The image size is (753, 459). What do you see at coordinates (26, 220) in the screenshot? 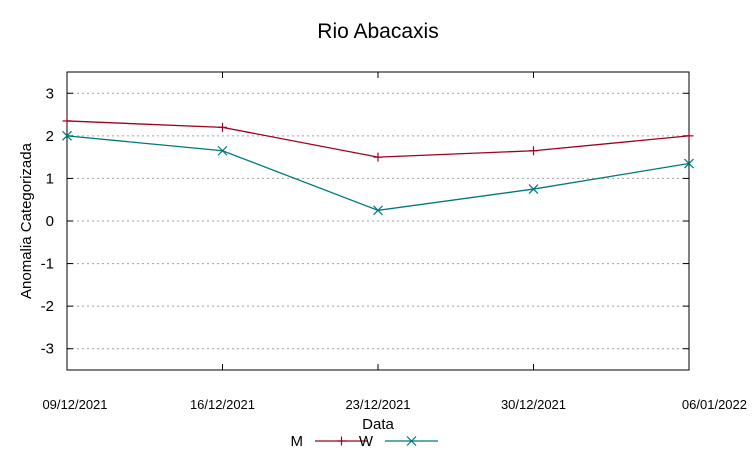
I see `y-axis-label: Anomalia Categorizada` at bounding box center [26, 220].